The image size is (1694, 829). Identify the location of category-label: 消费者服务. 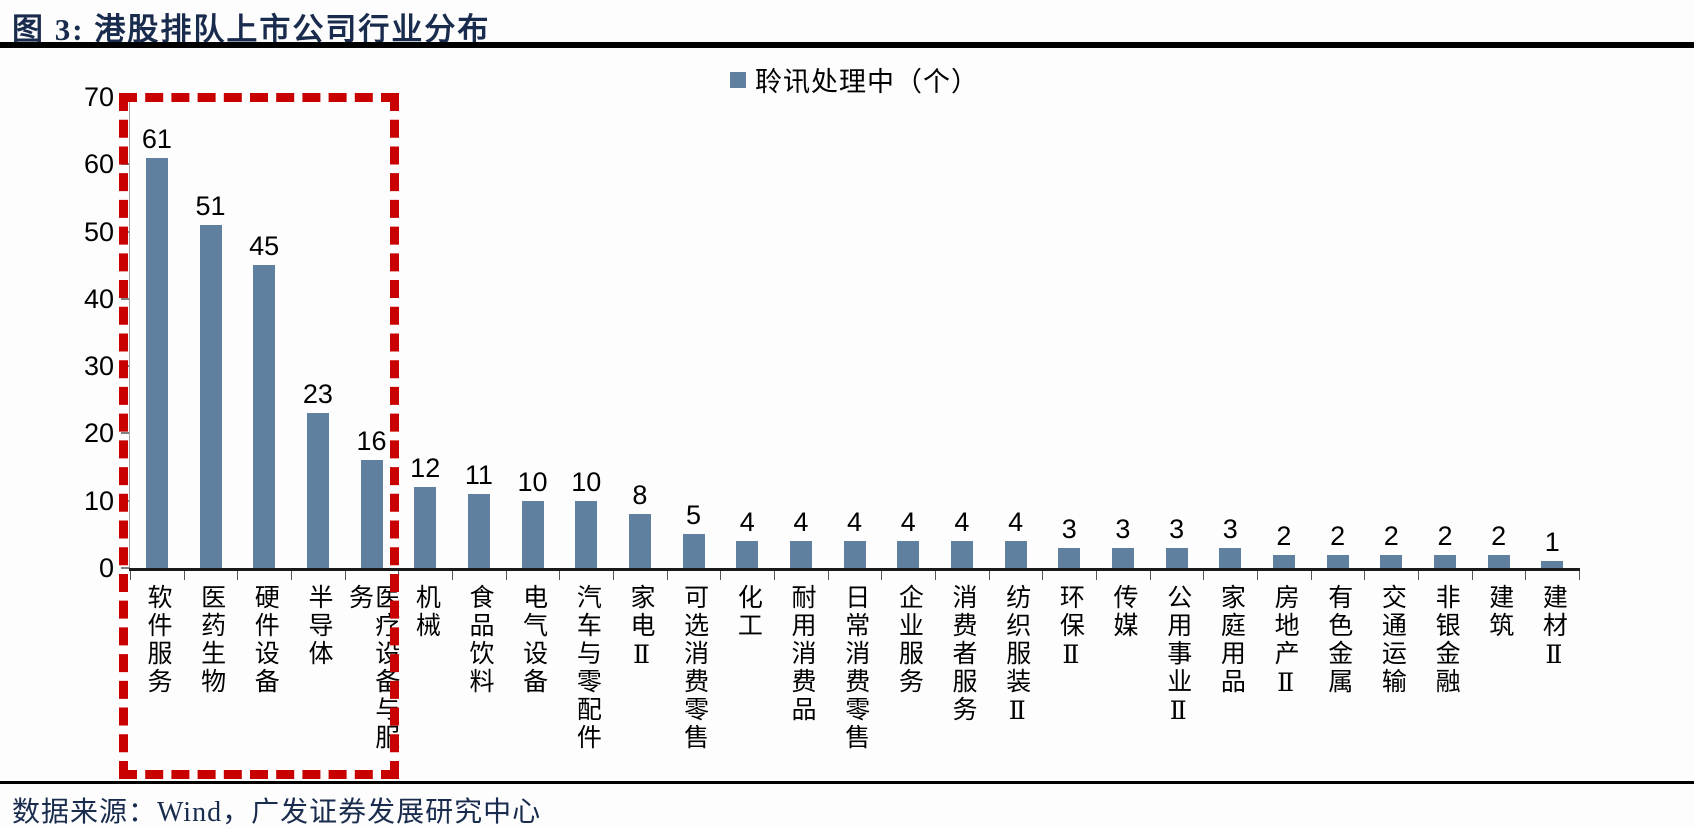
(963, 654).